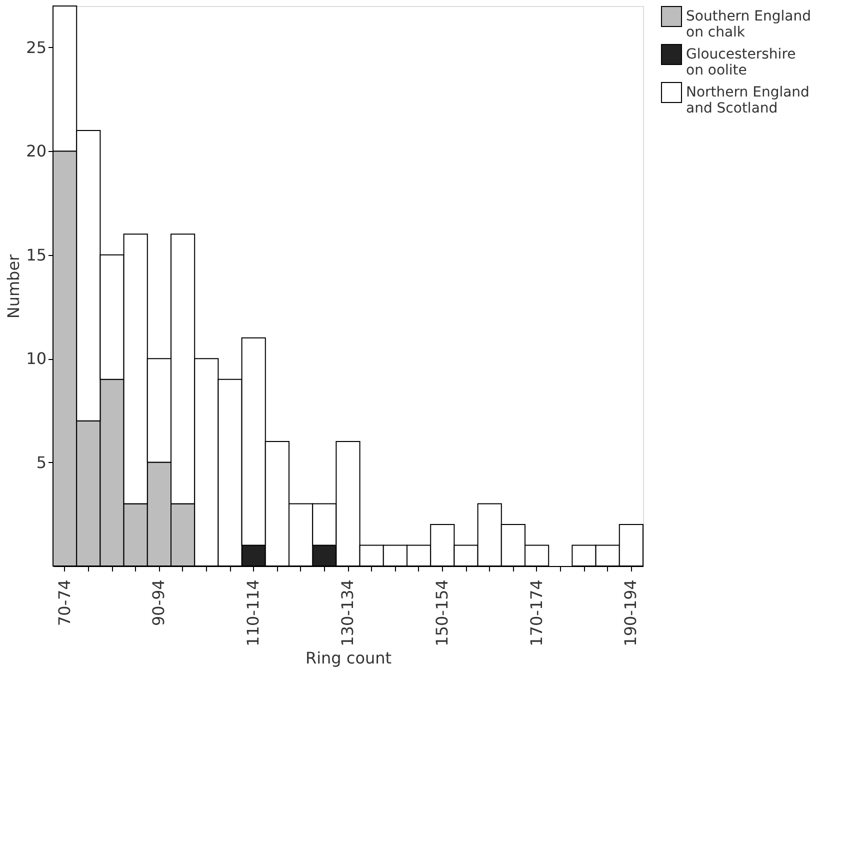 The width and height of the screenshot is (863, 841). What do you see at coordinates (442, 613) in the screenshot?
I see `x-tick-label: 150-154` at bounding box center [442, 613].